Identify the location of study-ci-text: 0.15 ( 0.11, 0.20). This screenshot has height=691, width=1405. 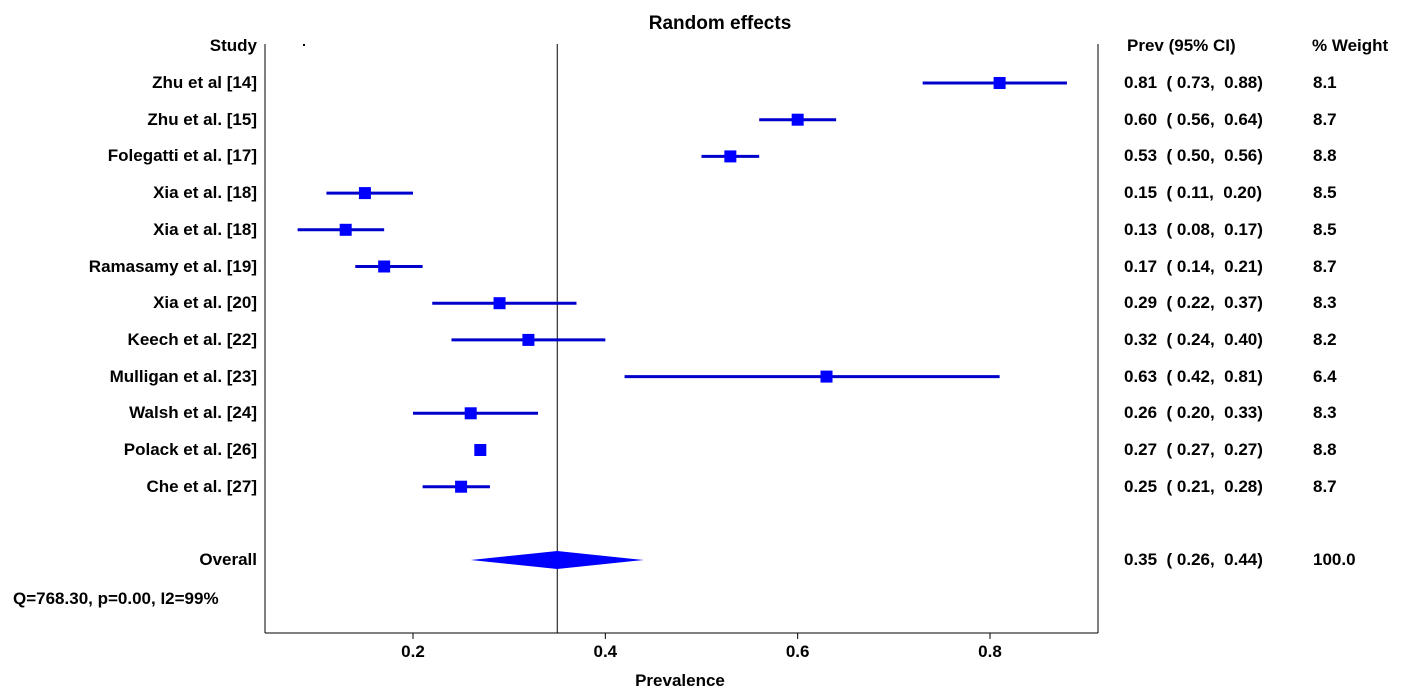
(1193, 193).